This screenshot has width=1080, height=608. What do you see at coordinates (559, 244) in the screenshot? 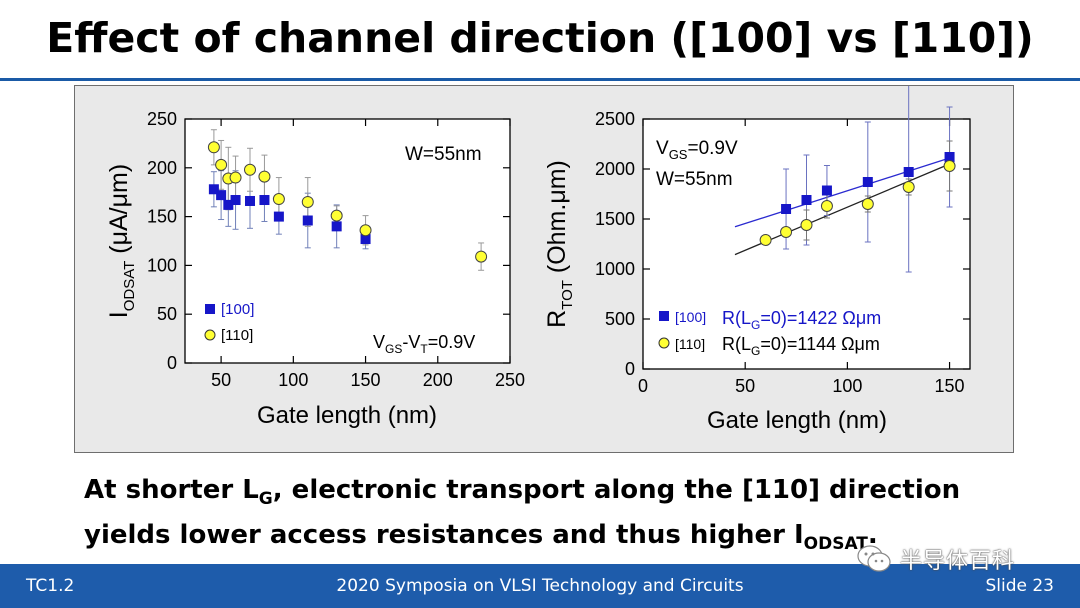
I see `y-axis-label: RTOT (Ohm.μm)` at bounding box center [559, 244].